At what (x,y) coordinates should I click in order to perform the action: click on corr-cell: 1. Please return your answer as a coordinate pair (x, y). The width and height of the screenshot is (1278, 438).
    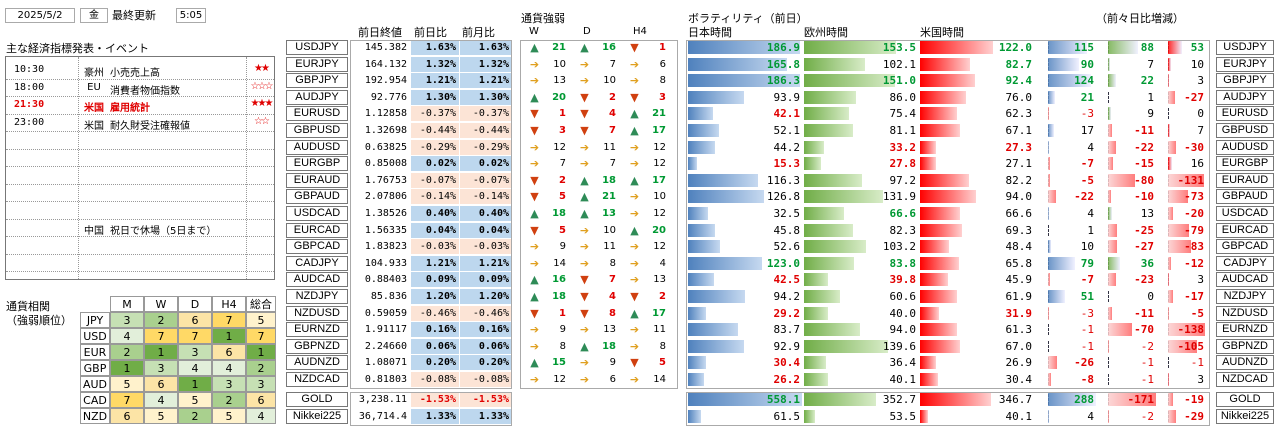
    Looking at the image, I should click on (195, 384).